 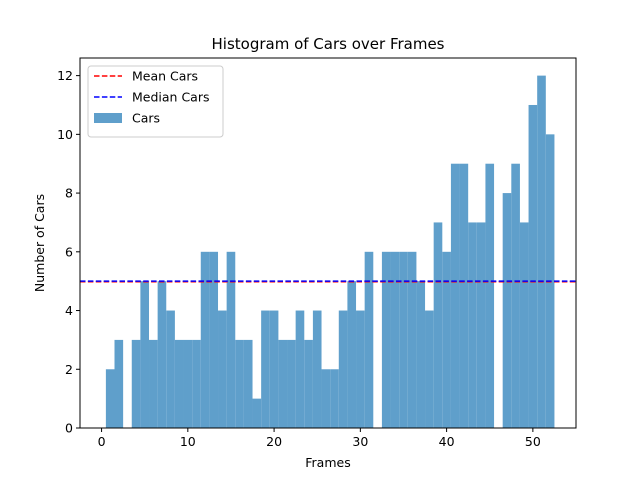 What do you see at coordinates (69, 428) in the screenshot?
I see `y-tick-label-0: 0` at bounding box center [69, 428].